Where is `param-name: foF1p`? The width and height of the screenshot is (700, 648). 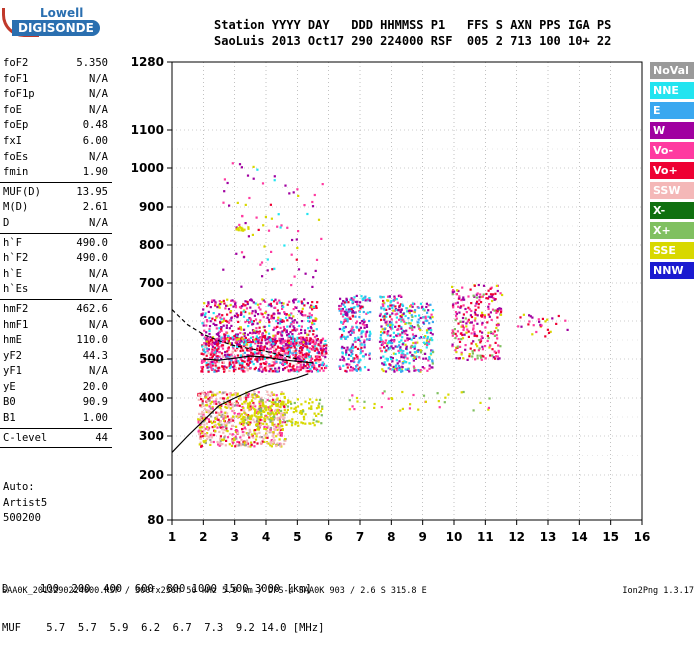
param-name: foF1p is located at coordinates (19, 94).